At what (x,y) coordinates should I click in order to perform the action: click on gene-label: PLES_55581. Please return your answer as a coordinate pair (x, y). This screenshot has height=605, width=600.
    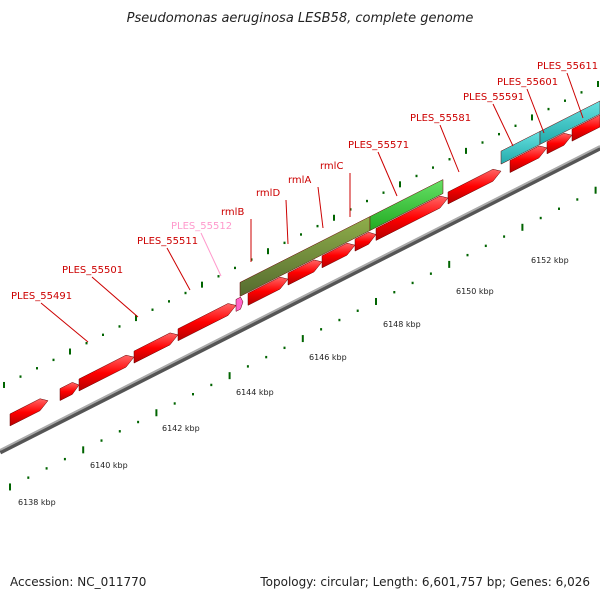
    Looking at the image, I should click on (440, 118).